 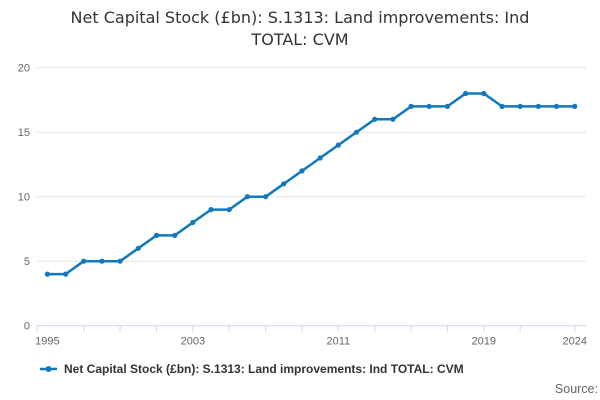 What do you see at coordinates (300, 39) in the screenshot?
I see `chart-title-line2: TOTAL: CVM` at bounding box center [300, 39].